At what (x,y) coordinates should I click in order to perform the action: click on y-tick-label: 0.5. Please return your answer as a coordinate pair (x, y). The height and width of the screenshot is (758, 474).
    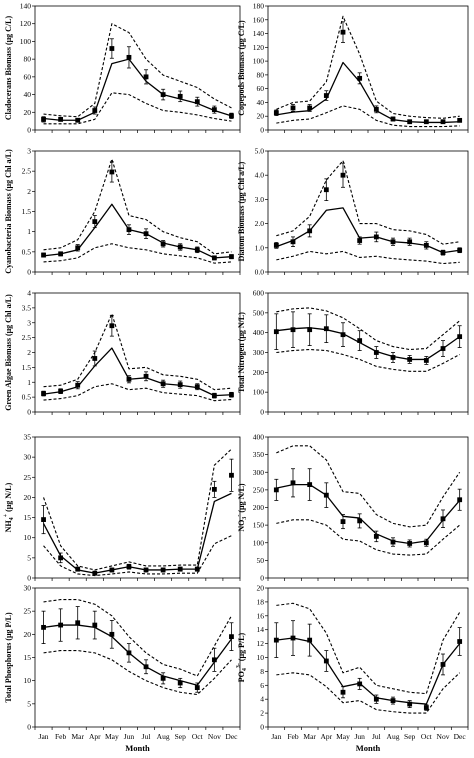
    Looking at the image, I should click on (27, 397).